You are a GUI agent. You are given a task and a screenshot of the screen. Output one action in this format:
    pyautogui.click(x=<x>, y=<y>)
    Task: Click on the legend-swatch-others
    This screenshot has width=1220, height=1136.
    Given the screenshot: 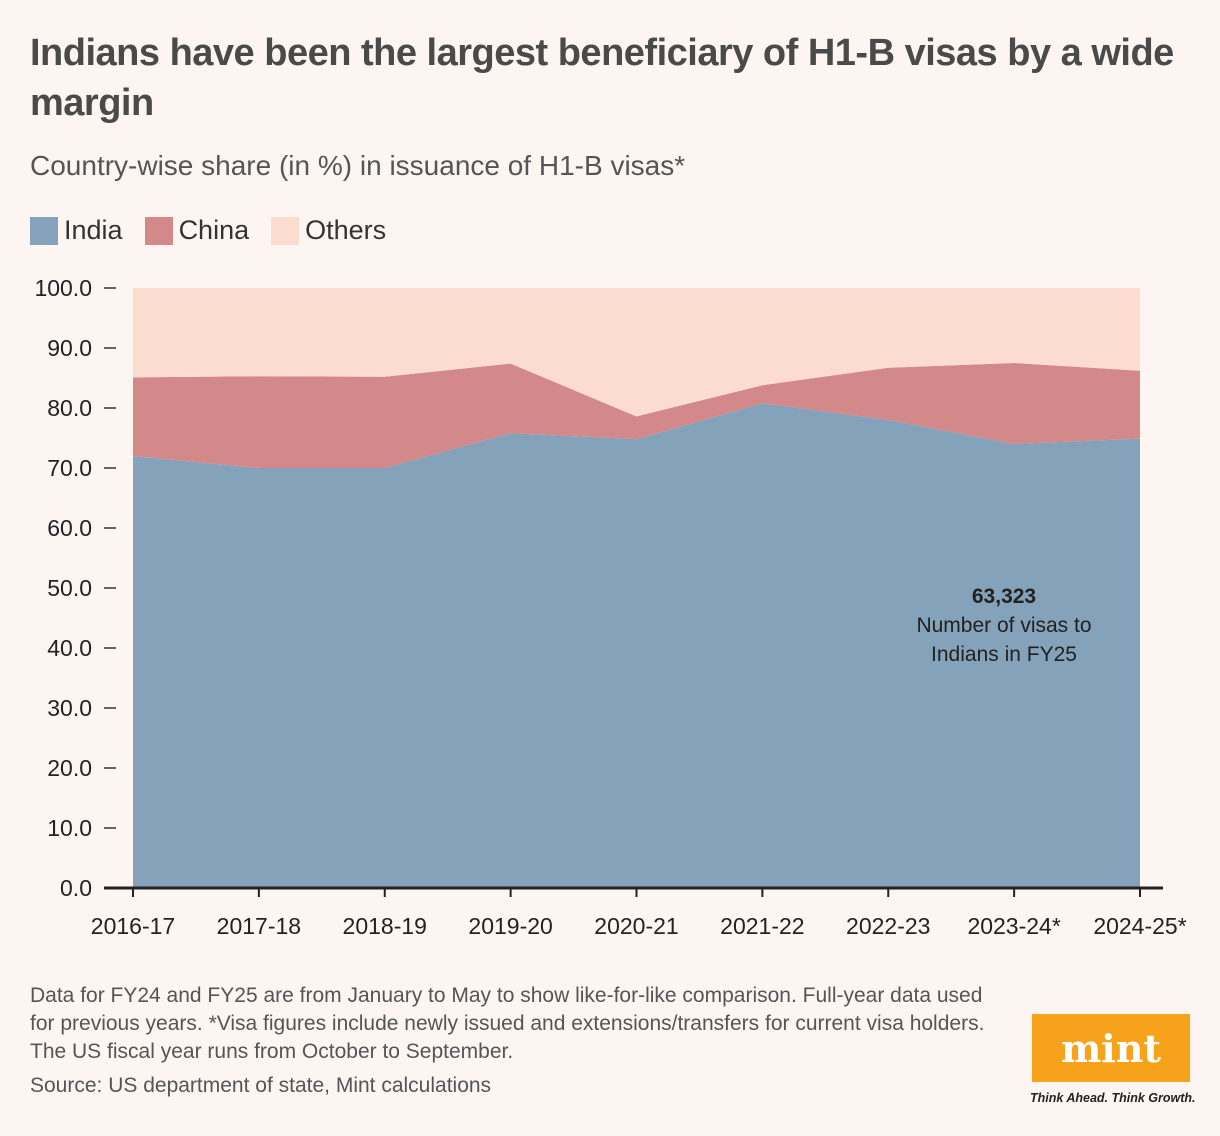 What is the action you would take?
    pyautogui.click(x=285, y=230)
    